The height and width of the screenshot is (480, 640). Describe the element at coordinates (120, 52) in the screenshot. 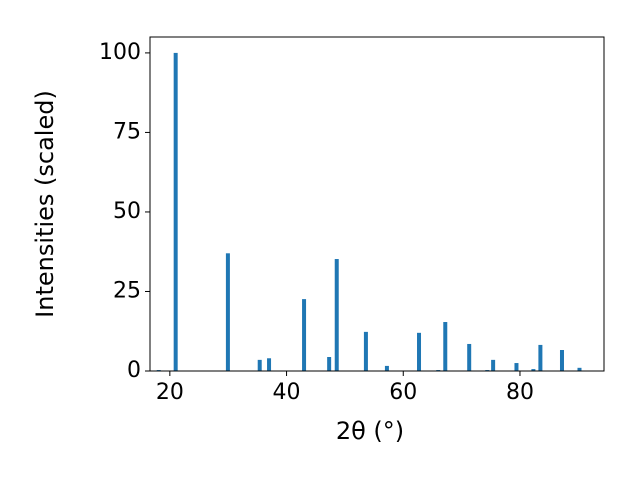

I see `y-tick-label: 100` at that location.